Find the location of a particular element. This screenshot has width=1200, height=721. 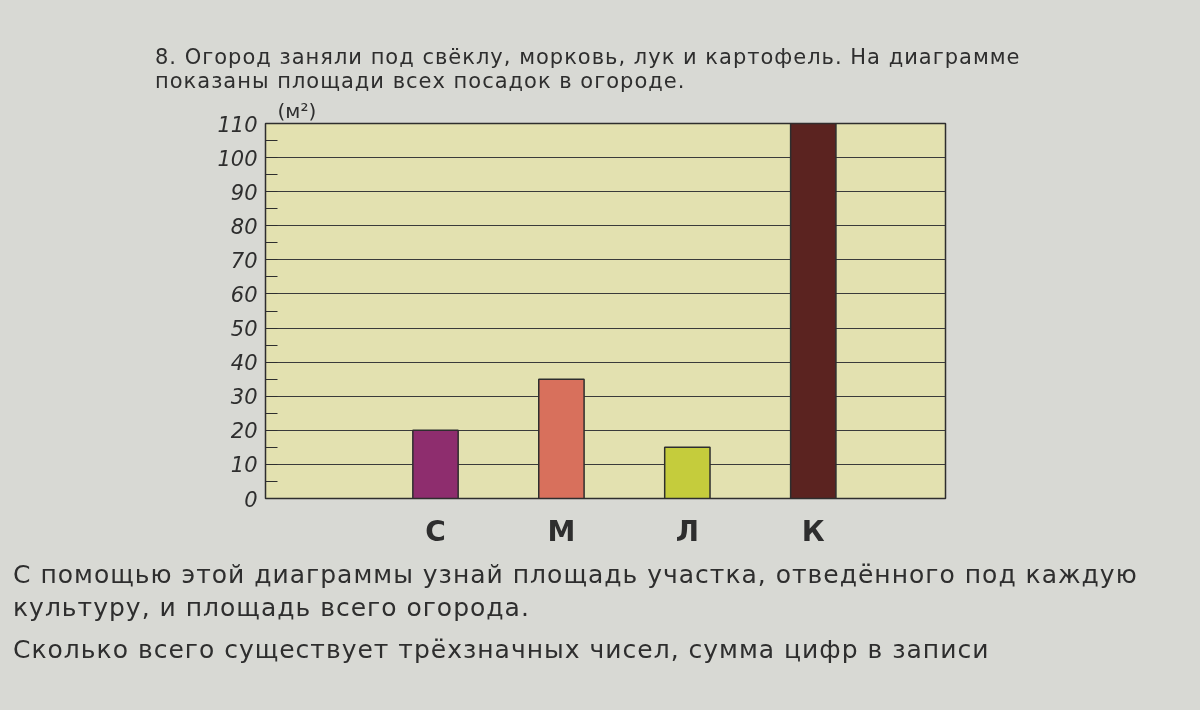

y-axis-title: (м²) is located at coordinates (297, 110).